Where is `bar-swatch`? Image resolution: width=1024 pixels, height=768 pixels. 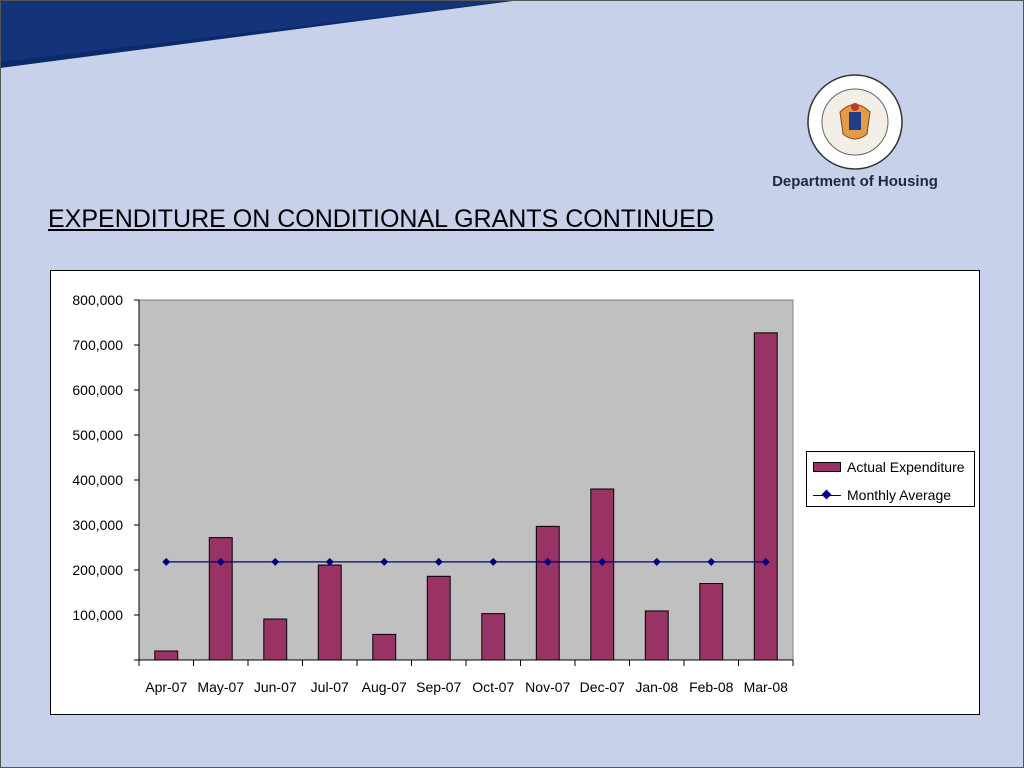 bar-swatch is located at coordinates (827, 467).